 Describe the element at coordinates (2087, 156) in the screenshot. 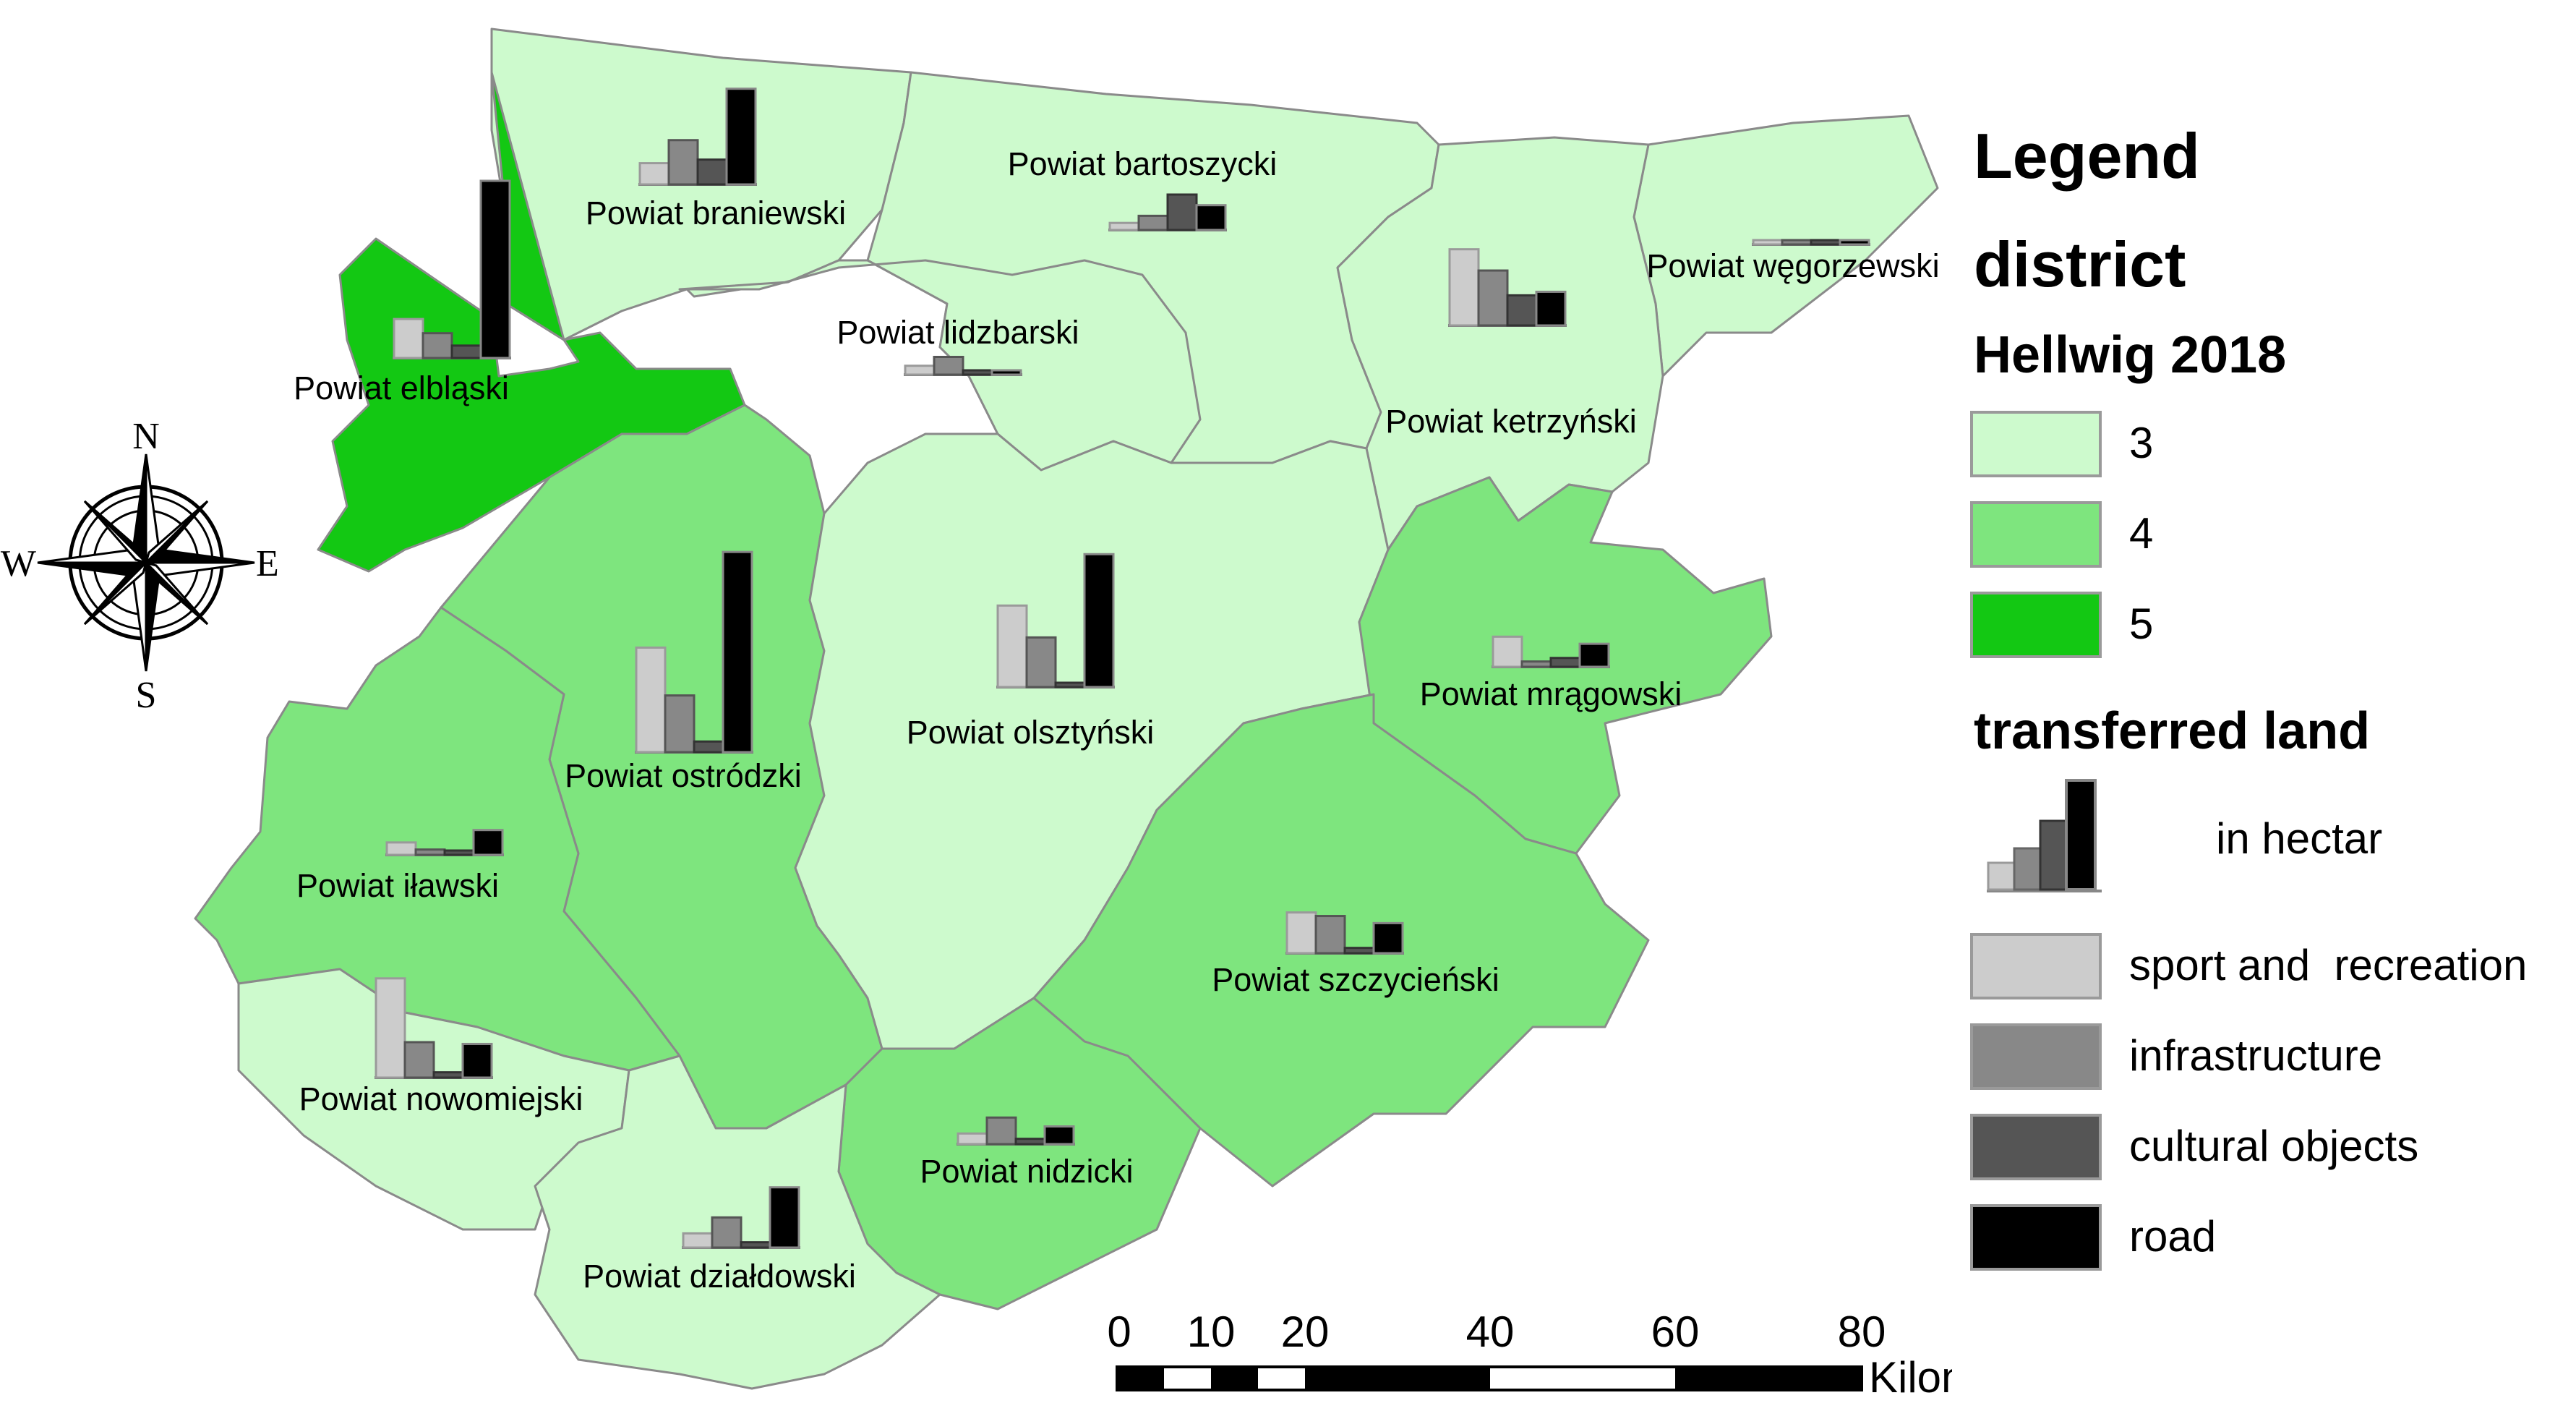

I see `legend-title: Legend` at that location.